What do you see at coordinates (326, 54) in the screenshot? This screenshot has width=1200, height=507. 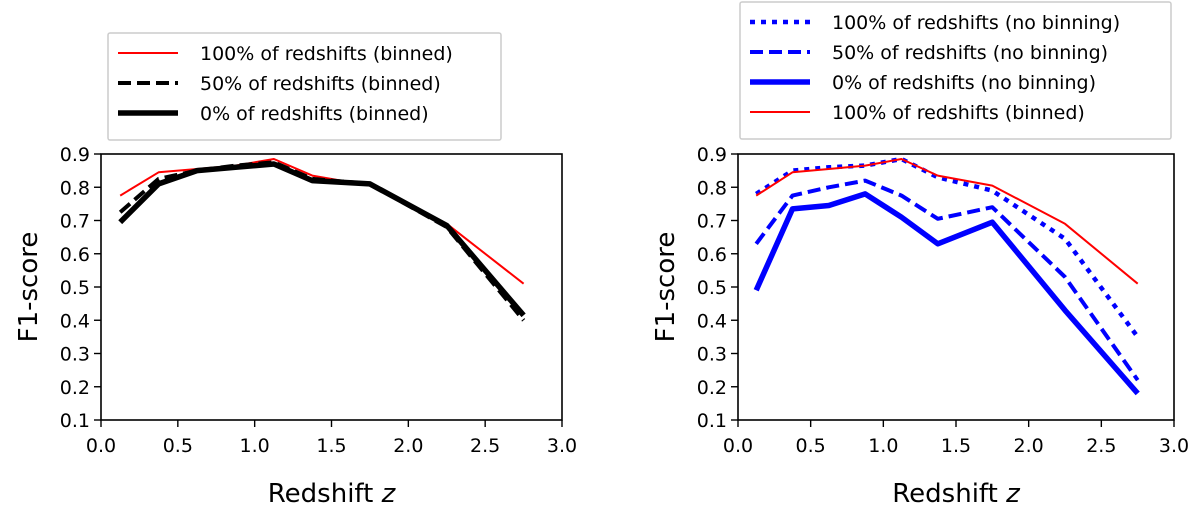 I see `legend-label-1: 100% of redshifts (binned)` at bounding box center [326, 54].